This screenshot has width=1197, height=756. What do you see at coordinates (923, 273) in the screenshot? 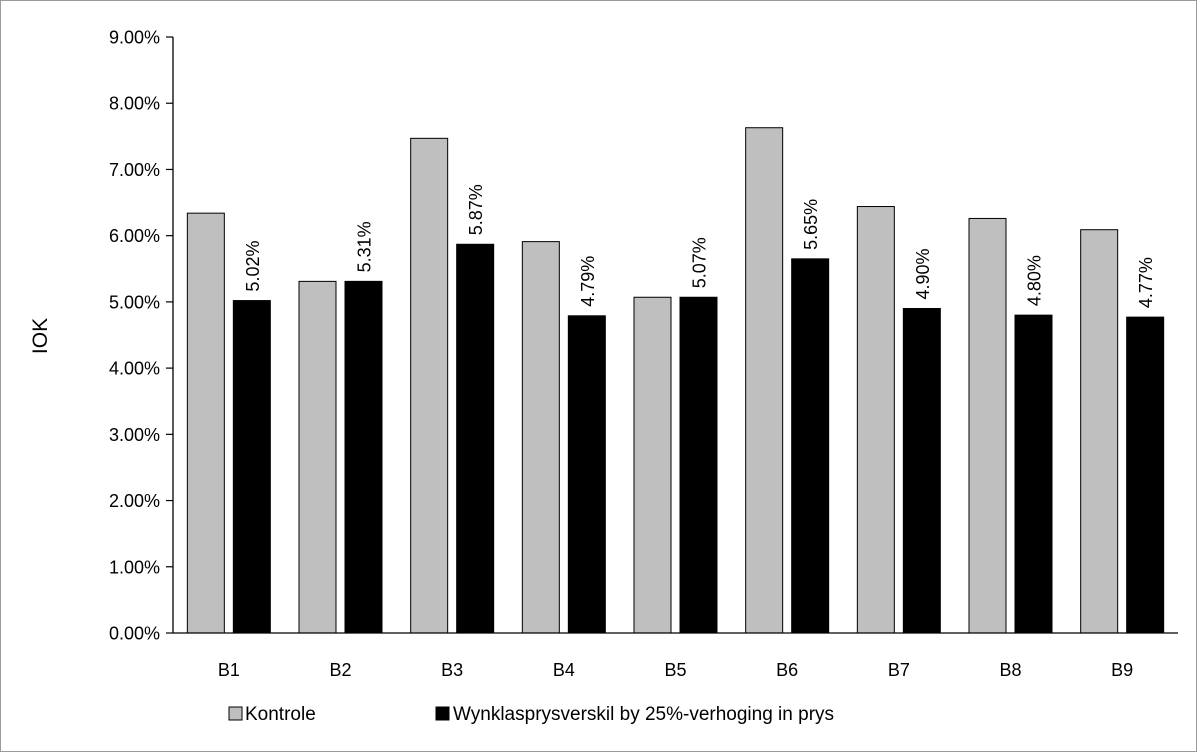
I see `data-label-b7: 4.90%` at bounding box center [923, 273].